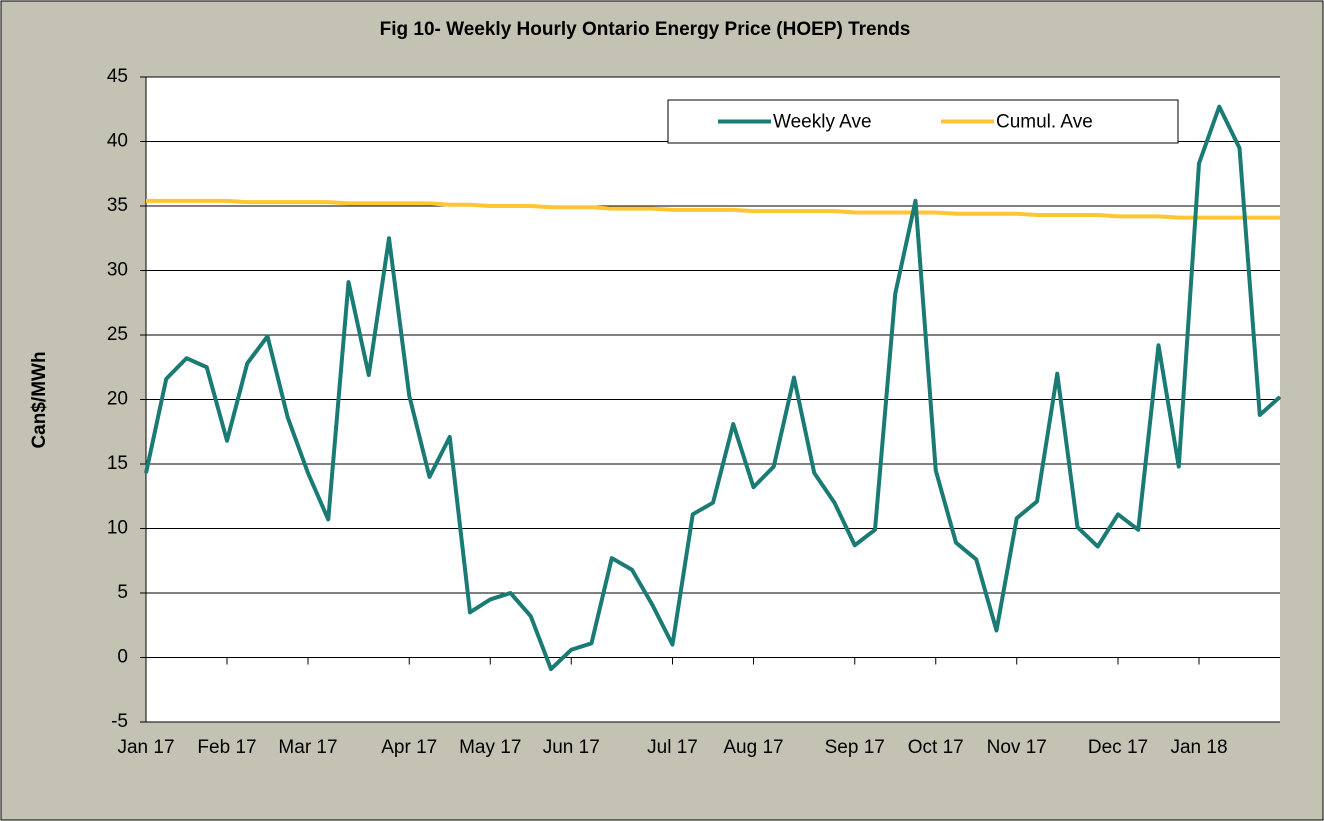 This screenshot has height=821, width=1324. Describe the element at coordinates (117, 141) in the screenshot. I see `y-tick-label: 40` at that location.